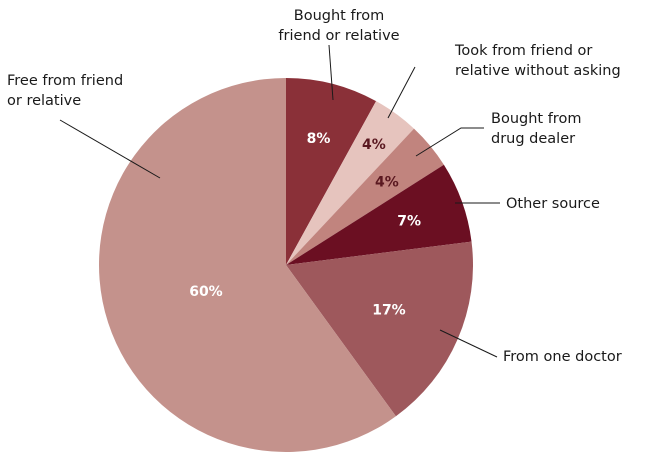 The height and width of the screenshot is (454, 650). I want to click on slice-value-label: 17%, so click(389, 311).